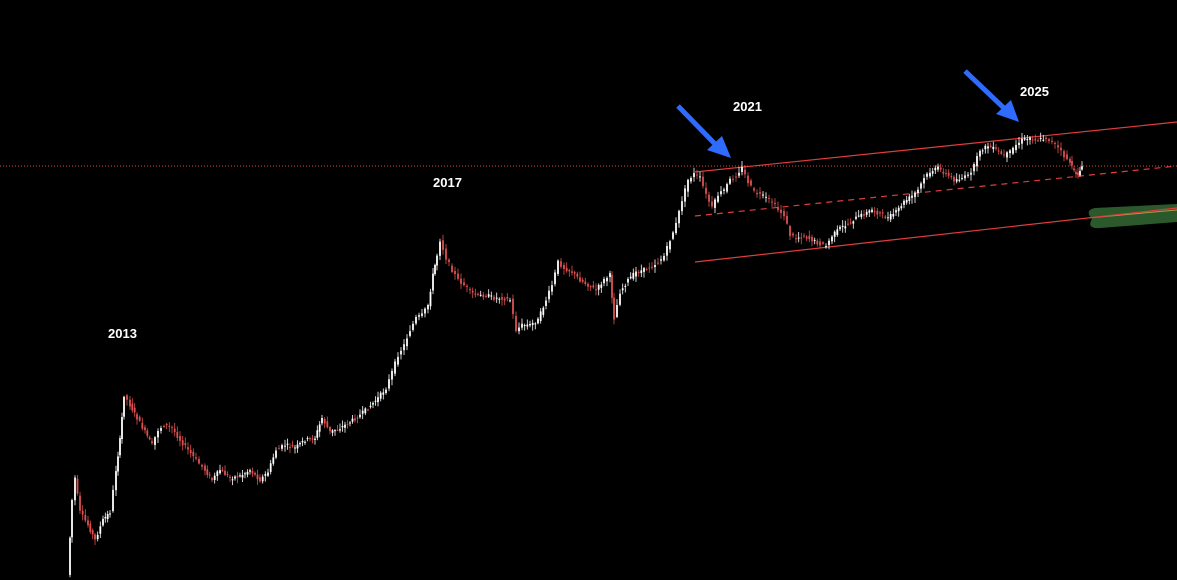 The image size is (1177, 580). I want to click on cycle-label-2013: 2013, so click(122, 333).